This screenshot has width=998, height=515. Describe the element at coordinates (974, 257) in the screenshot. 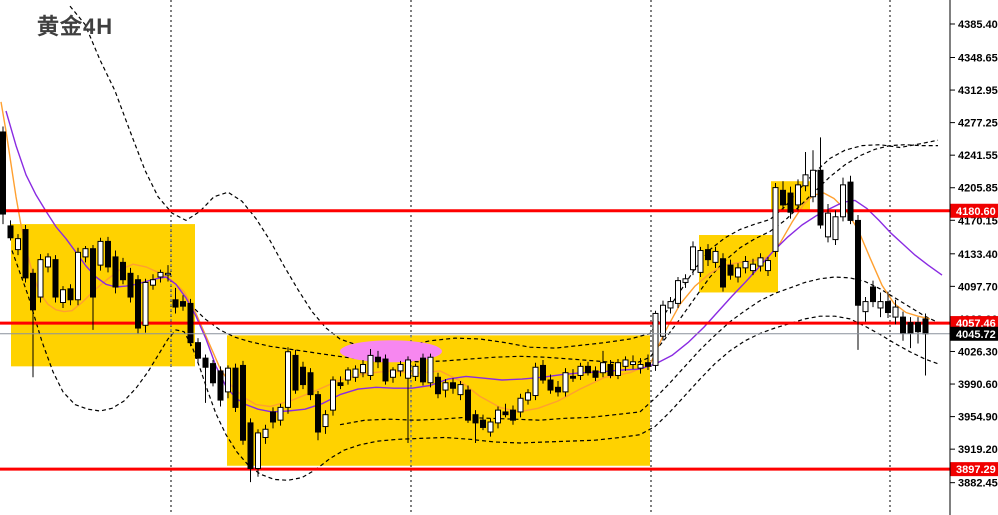

I see `price-axis-strip` at that location.